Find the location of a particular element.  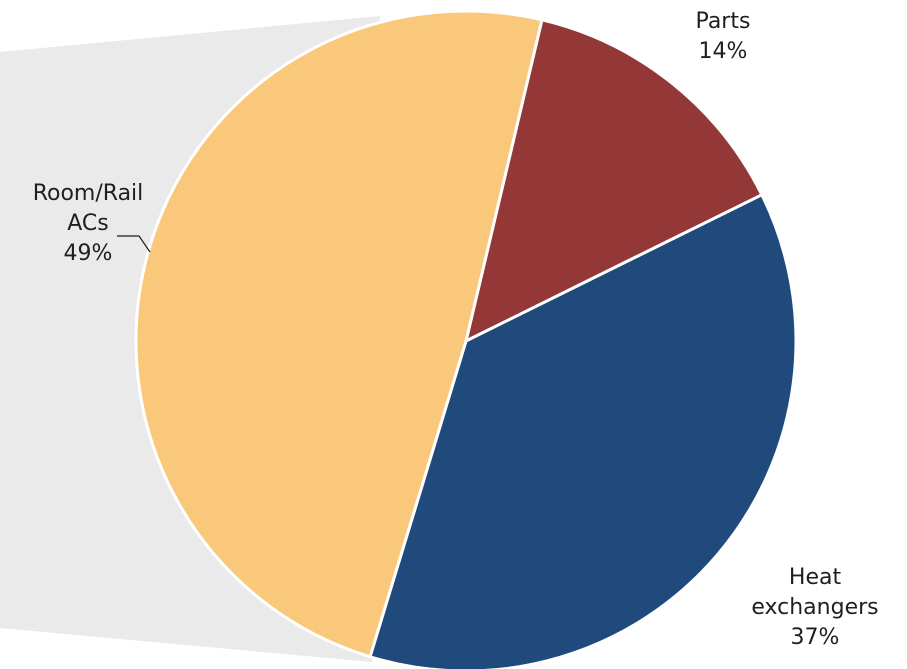

slice-name-label: Room/Rail is located at coordinates (88, 193).